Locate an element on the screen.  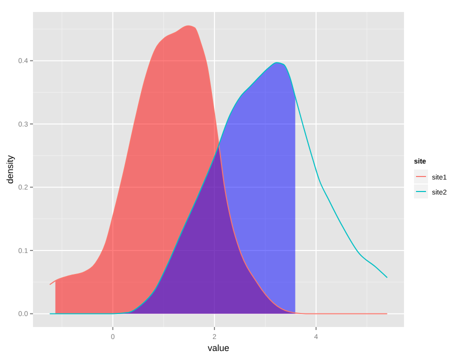
y-axis-title: density is located at coordinates (10, 169).